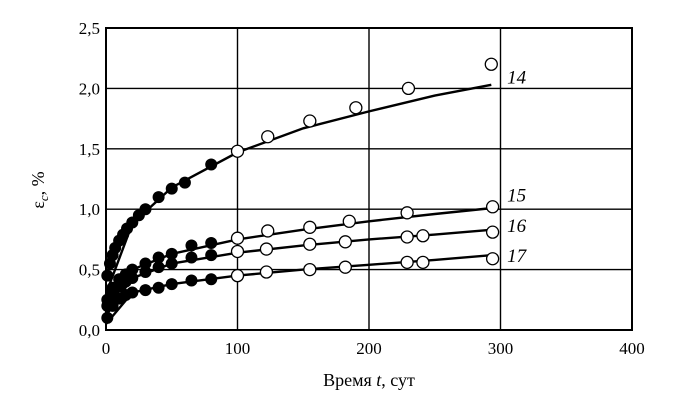 This screenshot has height=412, width=678. Describe the element at coordinates (106, 348) in the screenshot. I see `x-tick-label: 0` at that location.